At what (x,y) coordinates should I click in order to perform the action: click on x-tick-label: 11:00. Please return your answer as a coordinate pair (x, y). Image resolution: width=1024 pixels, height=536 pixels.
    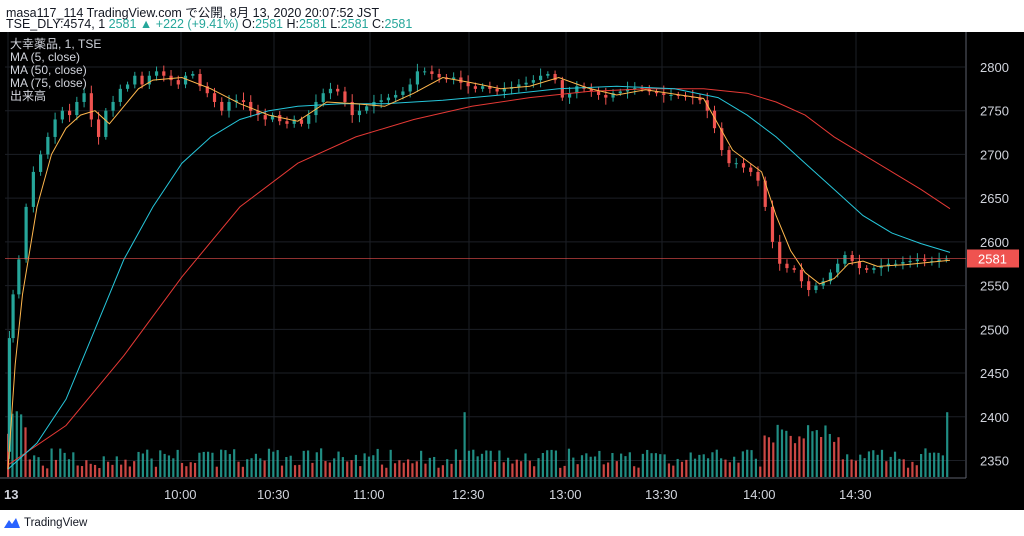
    Looking at the image, I should click on (369, 494).